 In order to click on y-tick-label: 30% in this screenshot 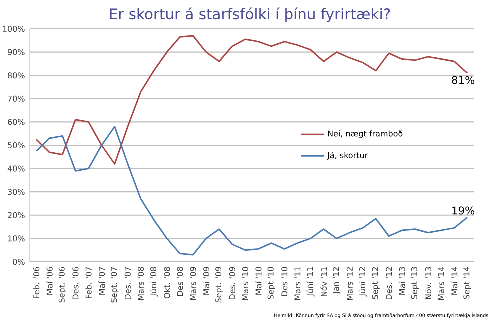, I will do `click(16, 192)`.